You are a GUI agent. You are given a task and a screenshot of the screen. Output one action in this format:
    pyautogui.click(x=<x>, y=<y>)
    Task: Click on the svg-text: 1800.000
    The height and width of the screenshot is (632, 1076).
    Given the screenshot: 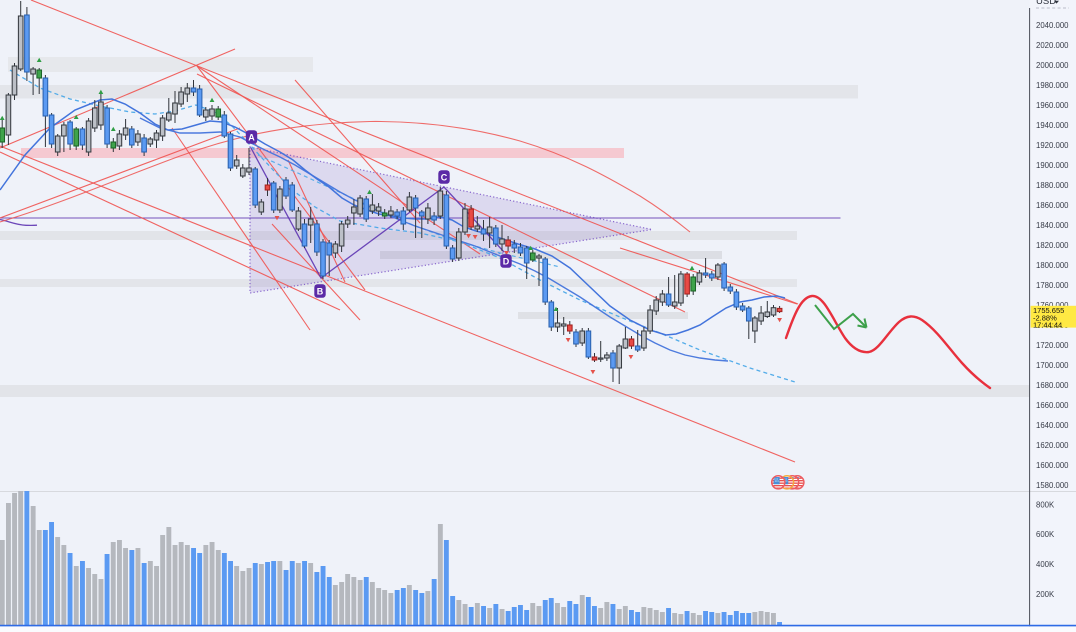 What is the action you would take?
    pyautogui.click(x=1052, y=265)
    